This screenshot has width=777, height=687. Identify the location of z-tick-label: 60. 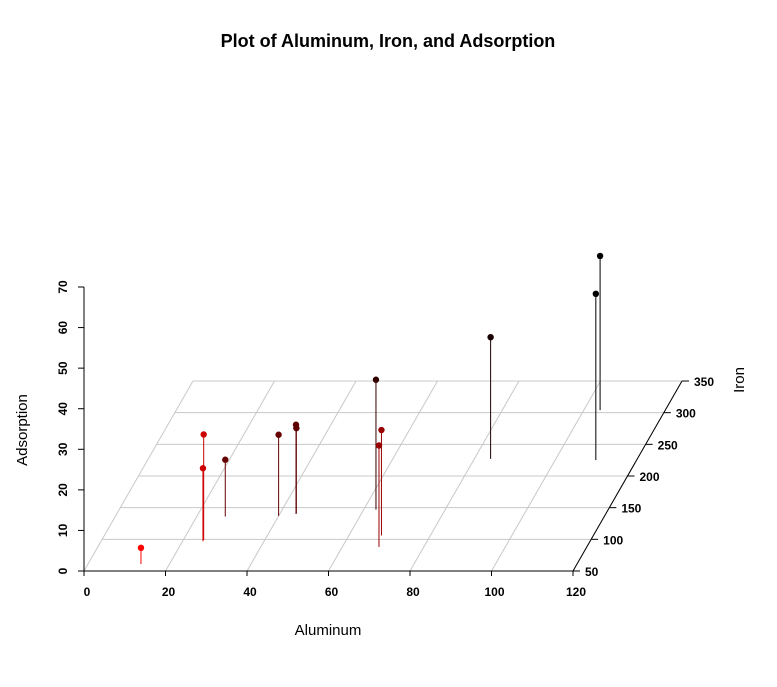
(63, 328).